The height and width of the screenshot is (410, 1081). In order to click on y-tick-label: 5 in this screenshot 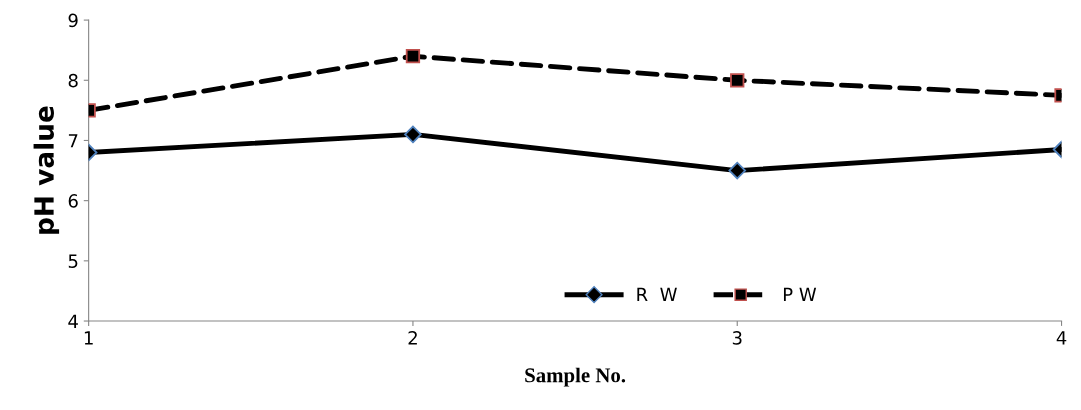, I will do `click(73, 261)`.